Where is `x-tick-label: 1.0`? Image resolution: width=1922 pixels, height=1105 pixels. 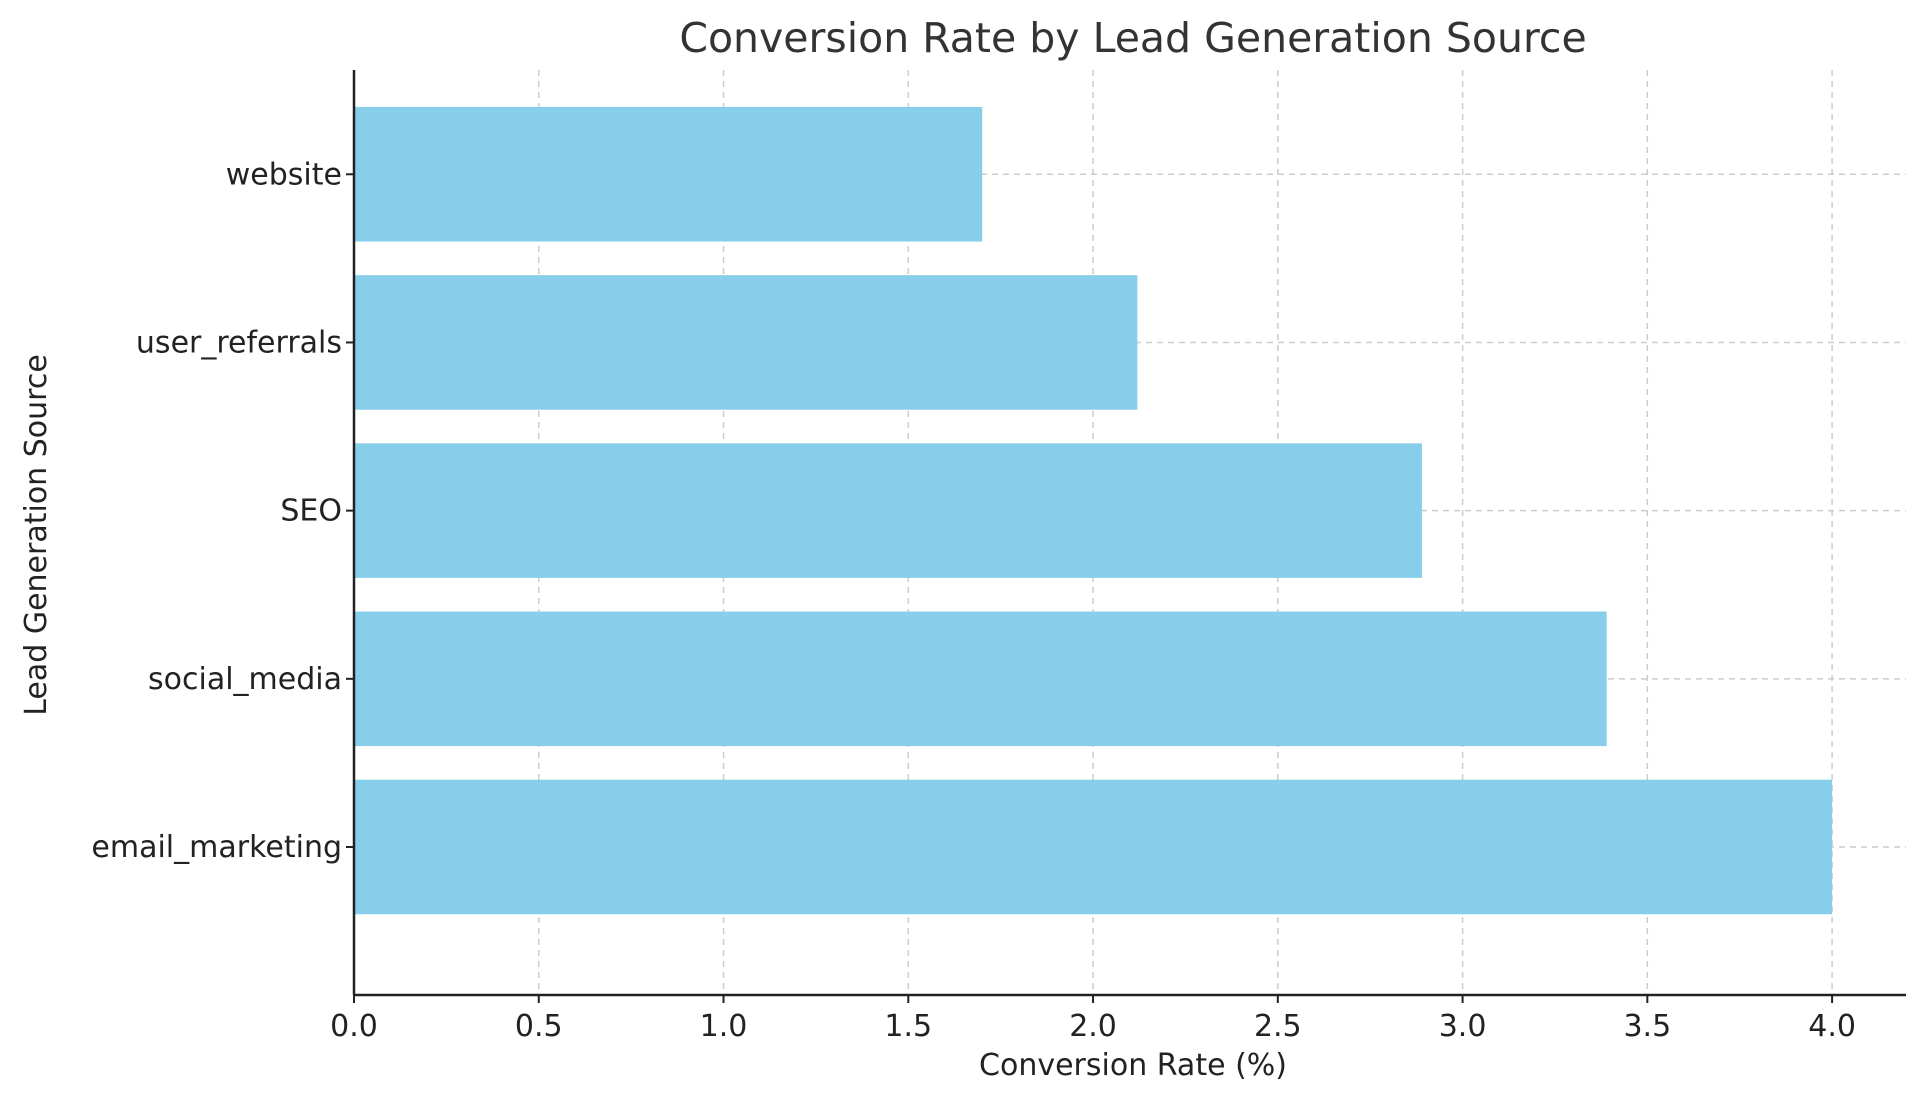 x-tick-label: 1.0 is located at coordinates (724, 1026).